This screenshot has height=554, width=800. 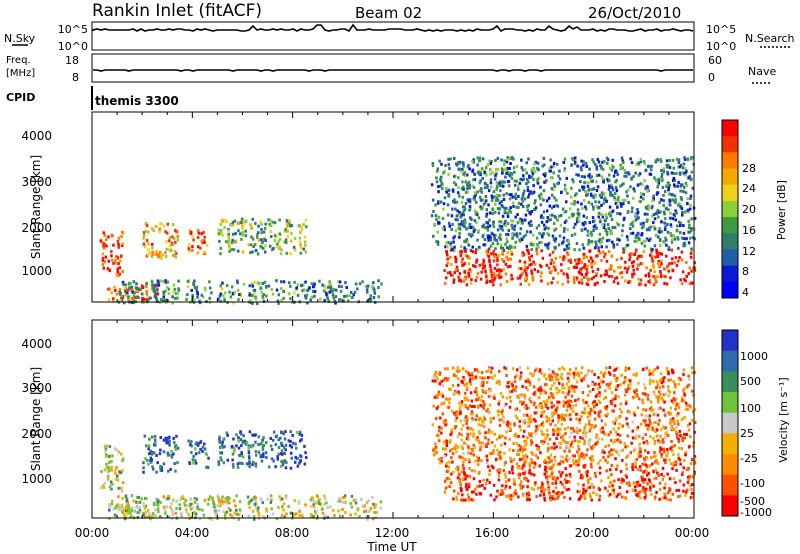 I want to click on cpid-value: themis 3300, so click(x=137, y=101).